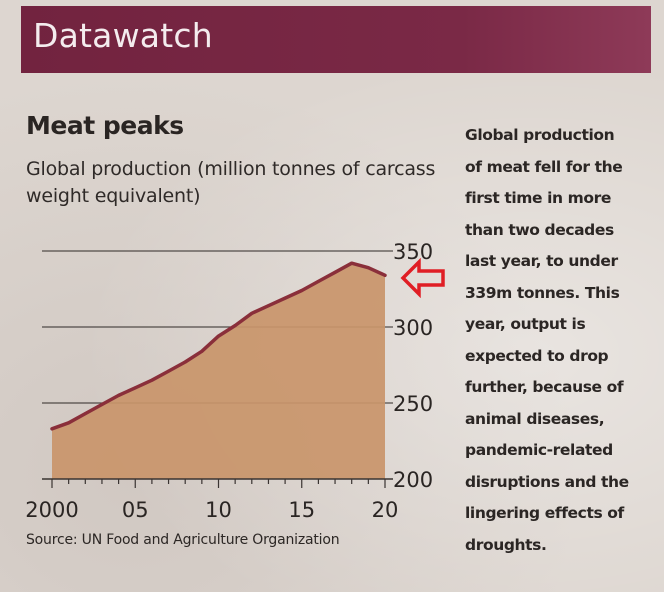  What do you see at coordinates (385, 510) in the screenshot?
I see `x-tick-label: 20` at bounding box center [385, 510].